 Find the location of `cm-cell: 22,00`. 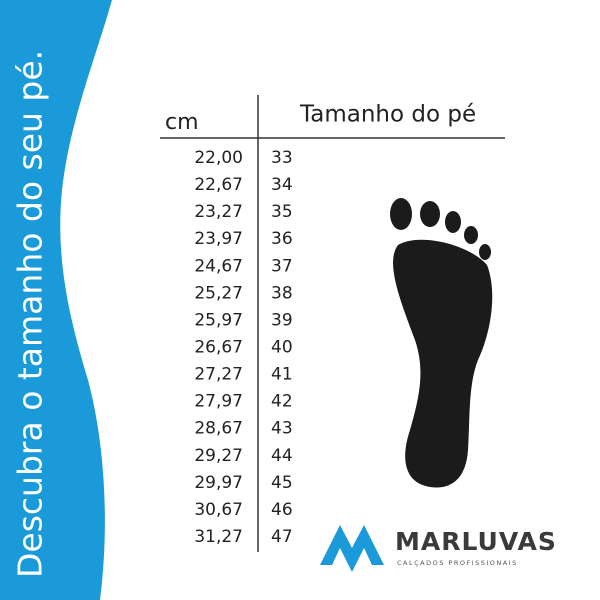

cm-cell: 22,00 is located at coordinates (218, 158).